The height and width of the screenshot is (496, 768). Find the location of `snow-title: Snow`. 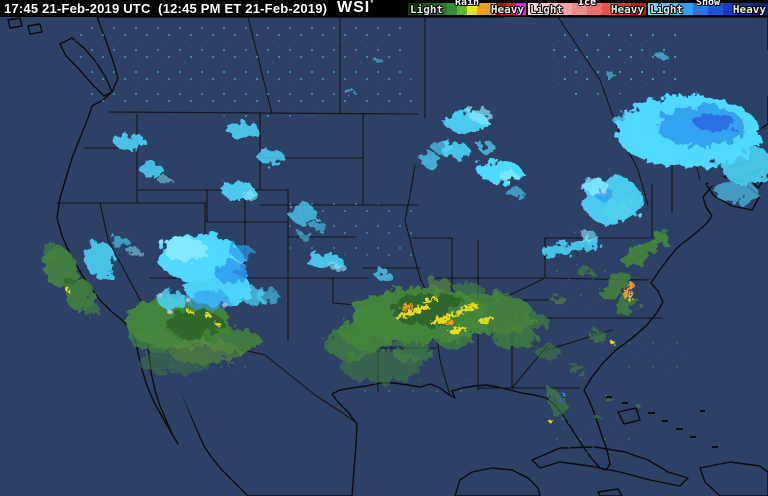

snow-title: Snow is located at coordinates (708, 4).